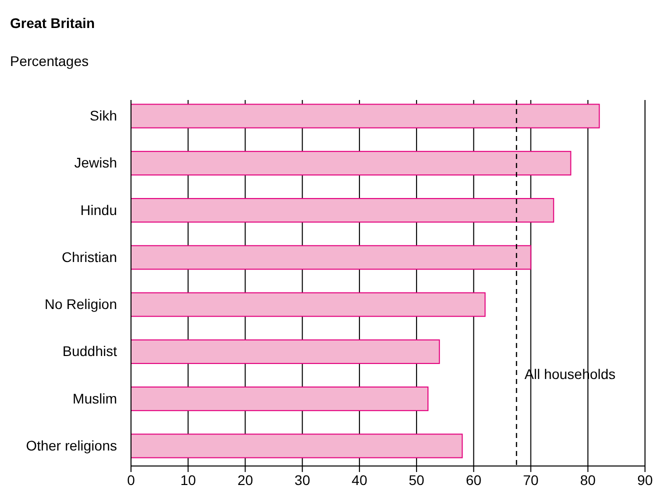 The image size is (657, 503). Describe the element at coordinates (302, 480) in the screenshot. I see `x-tick-label: 30` at that location.